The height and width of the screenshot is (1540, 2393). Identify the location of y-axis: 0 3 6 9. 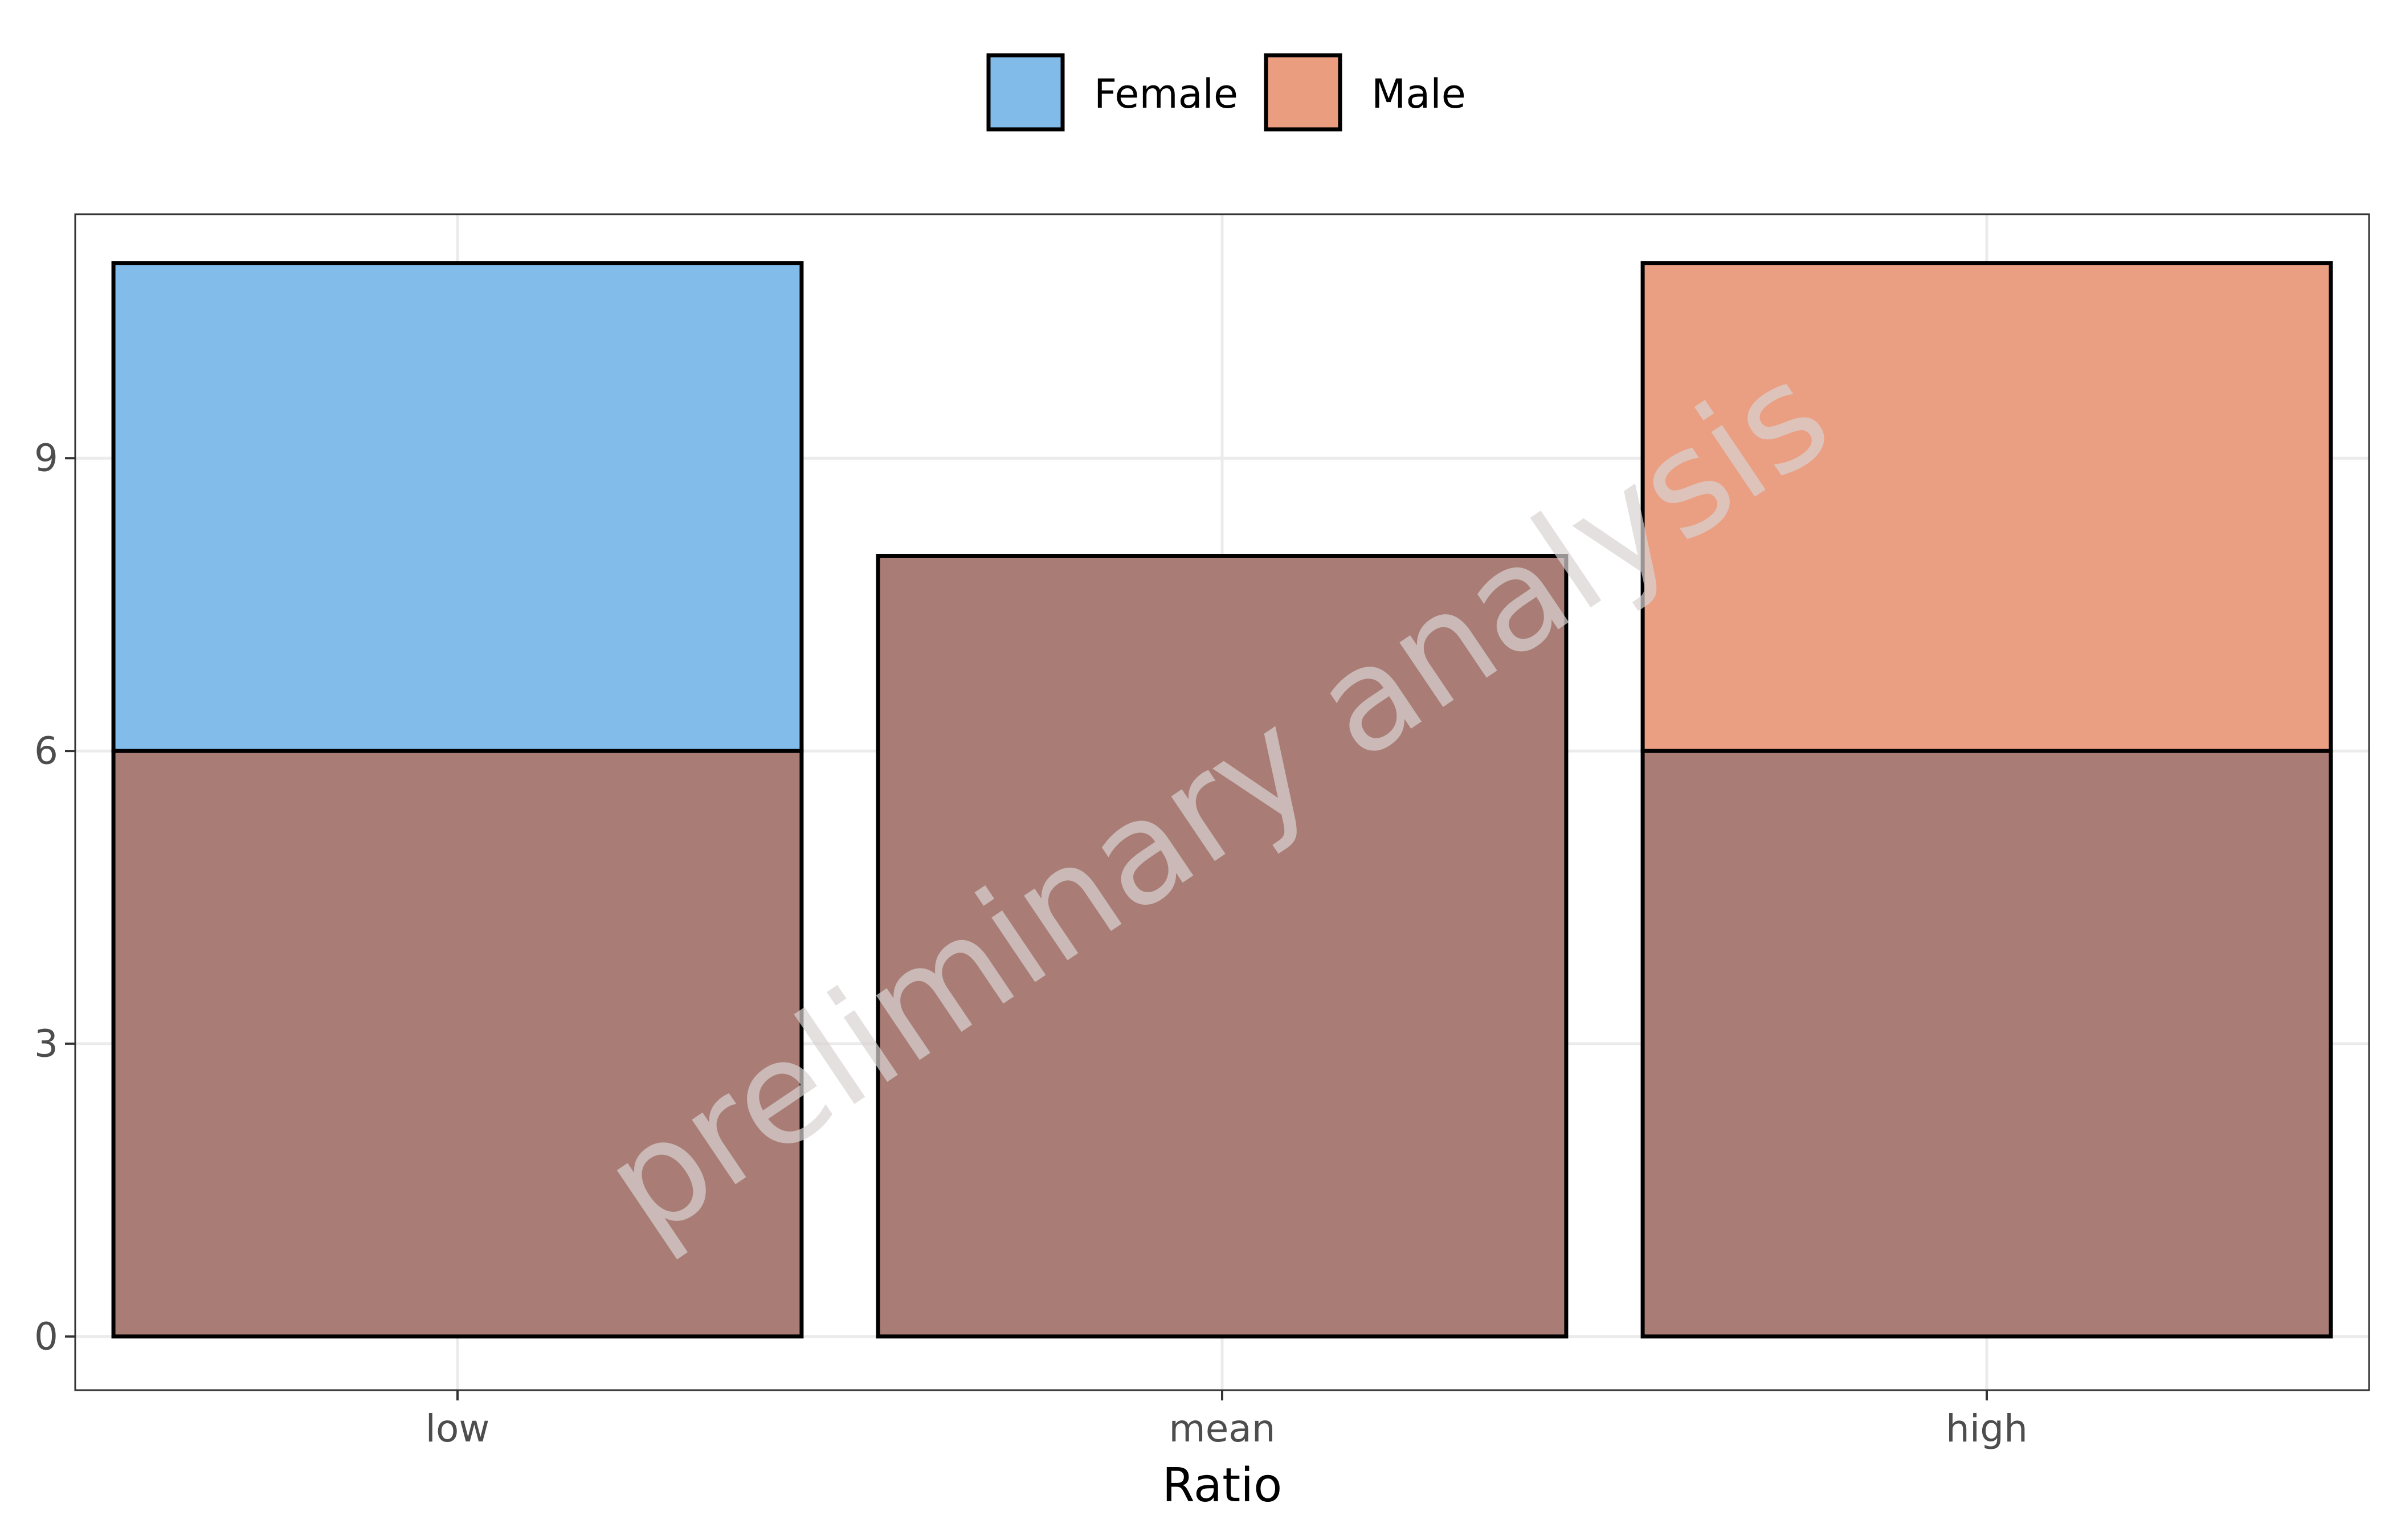
(55, 897).